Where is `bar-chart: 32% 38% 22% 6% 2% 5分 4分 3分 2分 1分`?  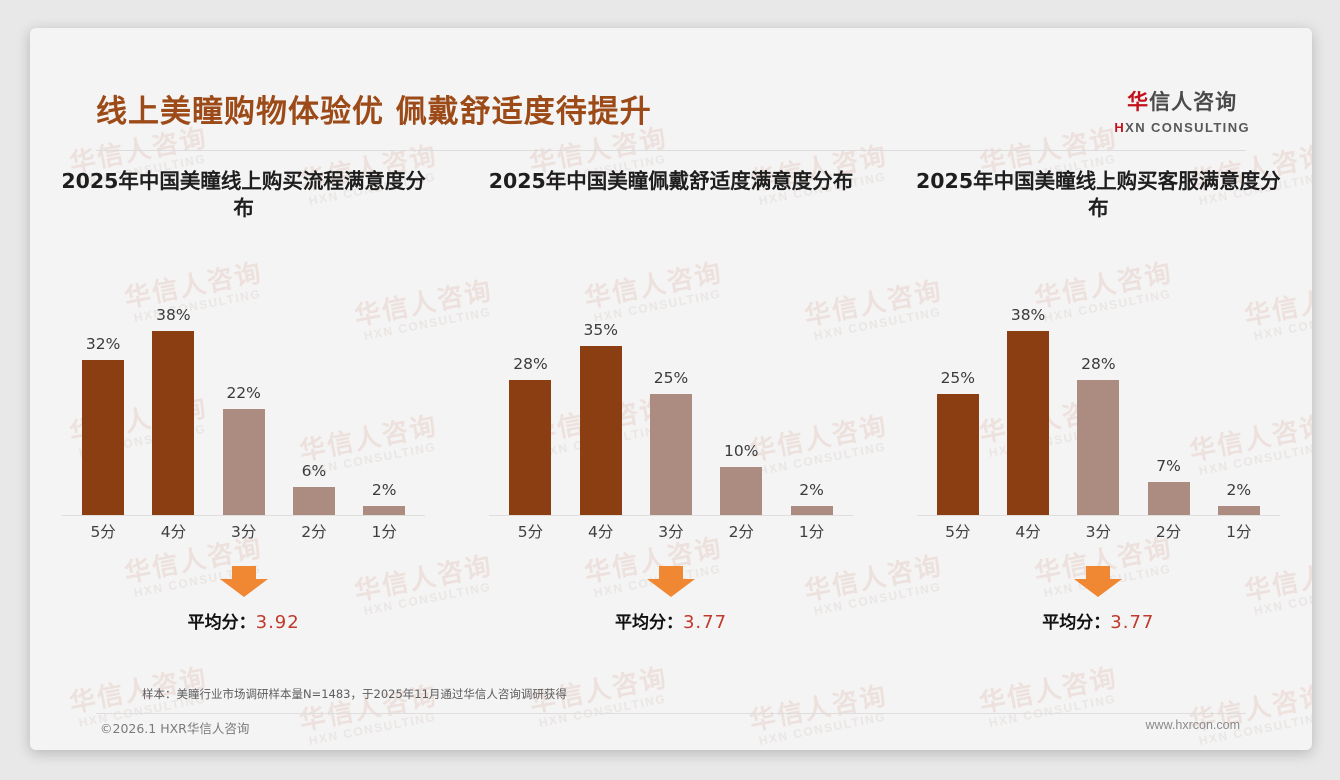
bar-chart: 32% 38% 22% 6% 2% 5分 4分 3分 2分 1分 is located at coordinates (244, 410).